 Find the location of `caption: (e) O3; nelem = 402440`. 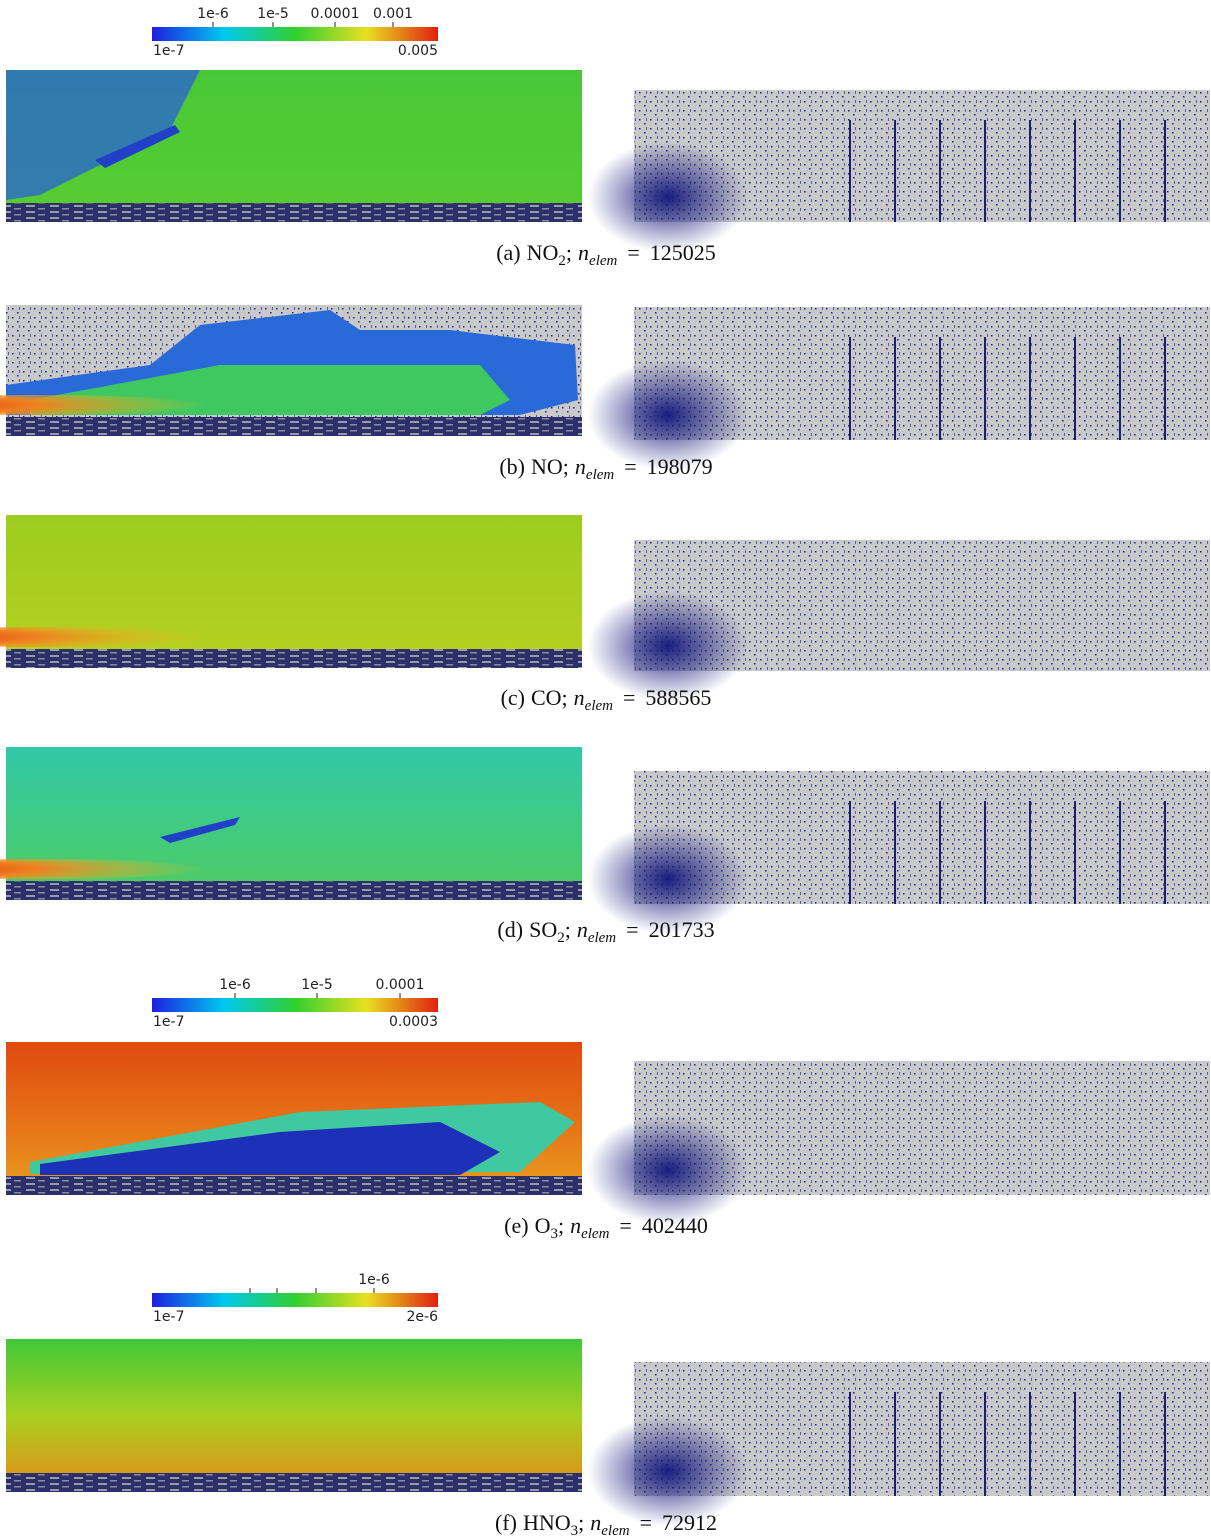

caption: (e) O3; nelem = 402440 is located at coordinates (606, 1227).